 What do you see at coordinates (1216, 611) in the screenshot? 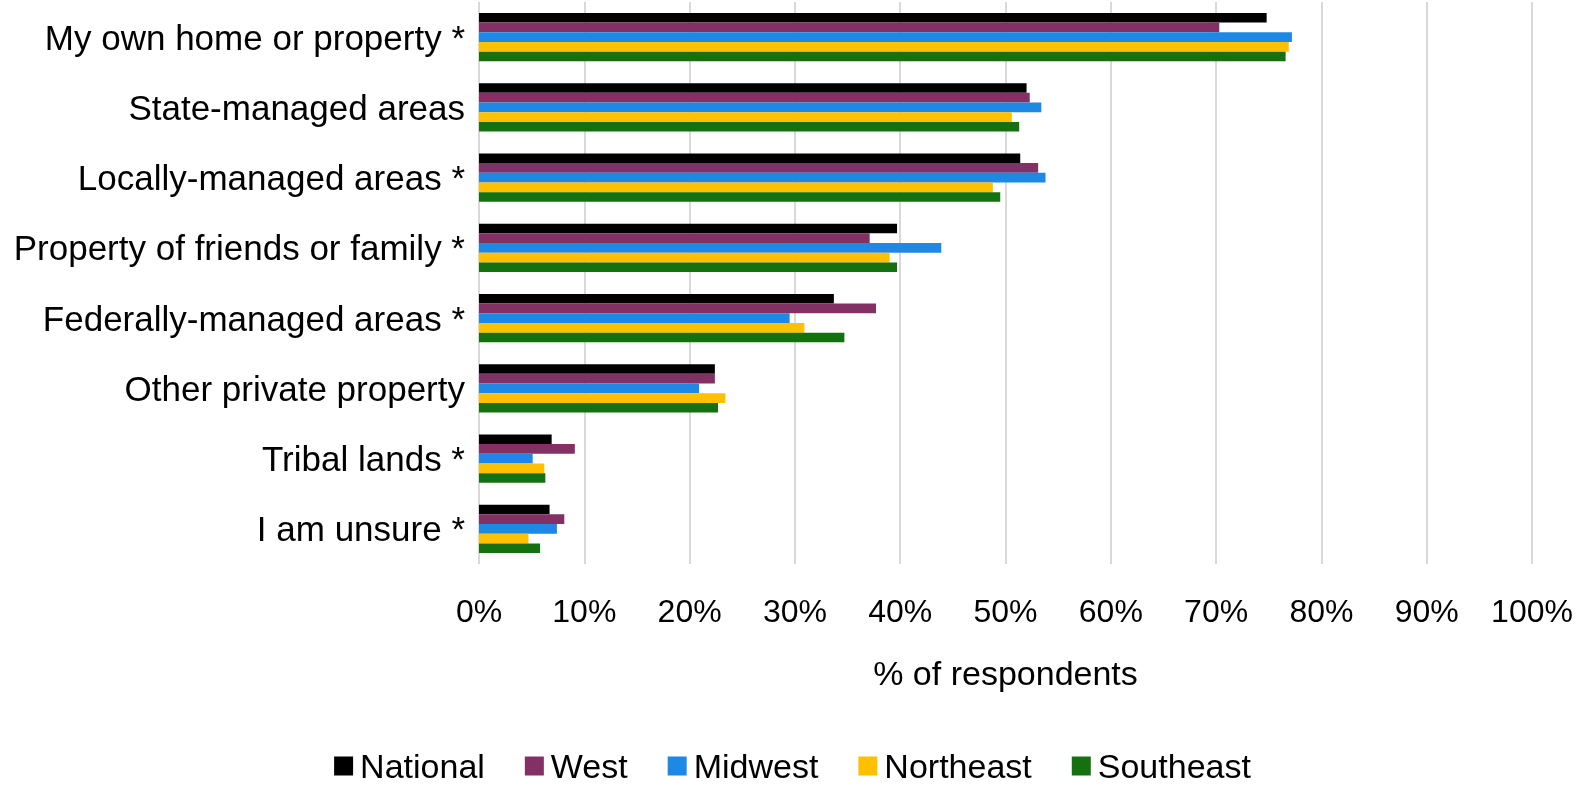
I see `x-tick-label: 70%` at bounding box center [1216, 611].